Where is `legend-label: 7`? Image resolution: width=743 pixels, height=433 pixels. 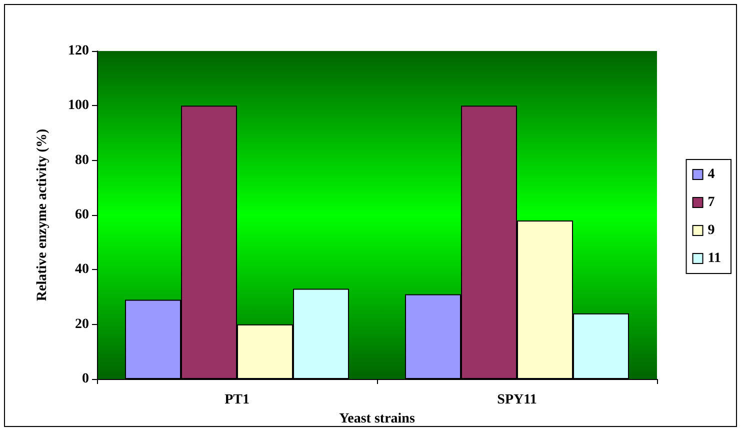 legend-label: 7 is located at coordinates (711, 202).